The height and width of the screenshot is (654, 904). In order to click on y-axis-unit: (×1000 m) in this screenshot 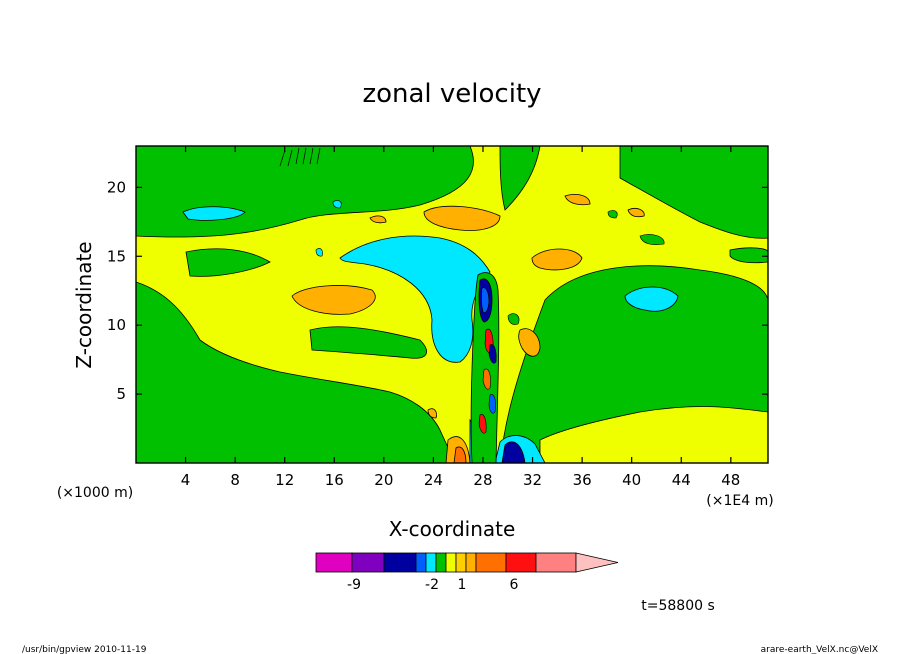, I will do `click(95, 493)`.